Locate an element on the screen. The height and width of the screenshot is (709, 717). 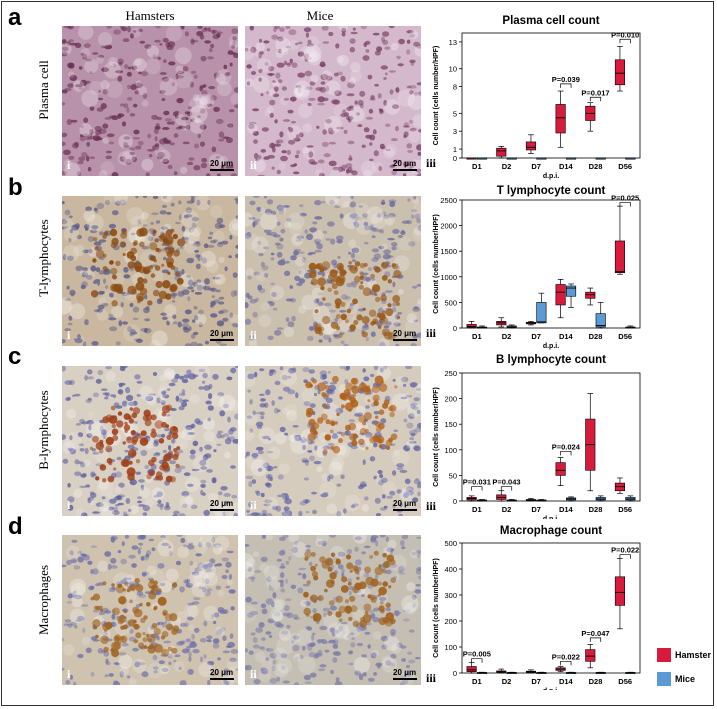
legend-swatch-mice is located at coordinates (664, 679).